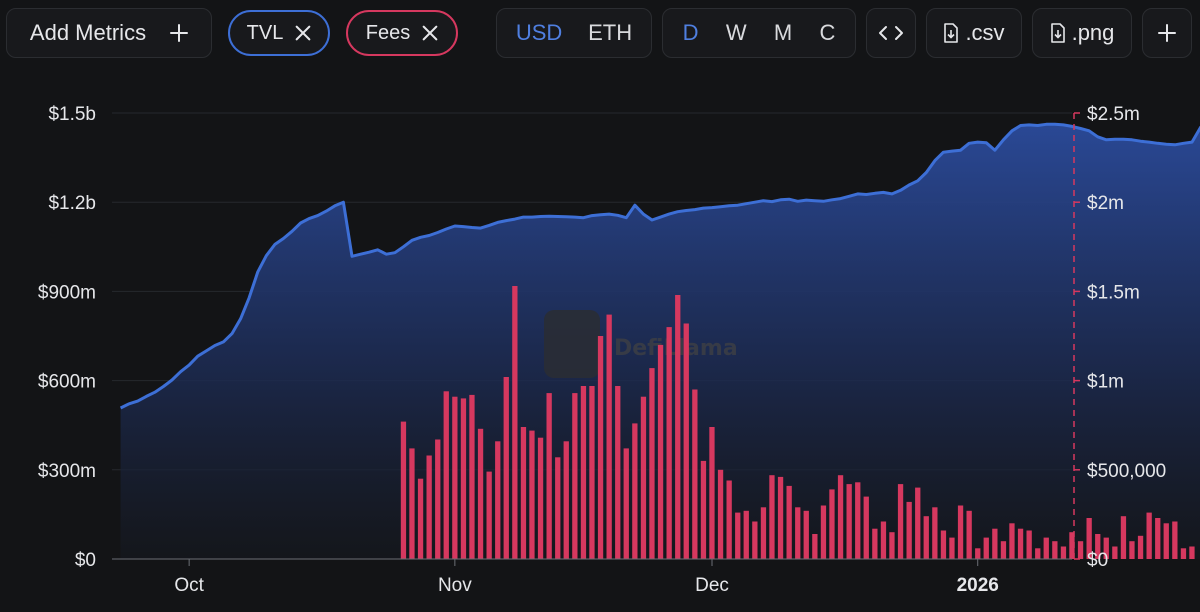 The image size is (1200, 612). What do you see at coordinates (109, 33) in the screenshot?
I see `add-metrics-button: Add Metrics` at bounding box center [109, 33].